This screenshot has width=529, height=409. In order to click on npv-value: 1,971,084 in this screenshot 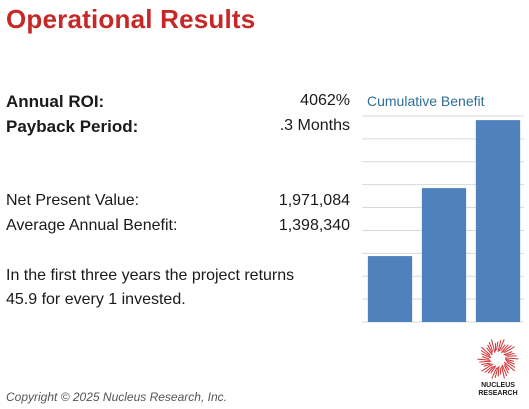, I will do `click(314, 200)`.